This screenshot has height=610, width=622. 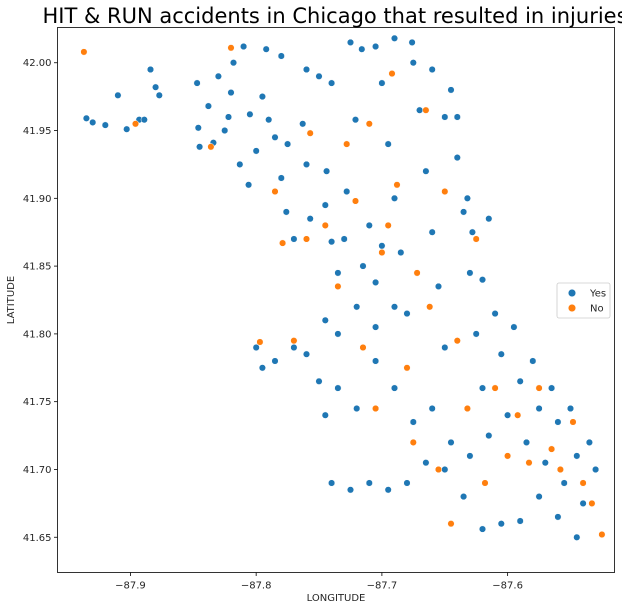 I want to click on y-axis-label: LATITUDE, so click(x=11, y=300).